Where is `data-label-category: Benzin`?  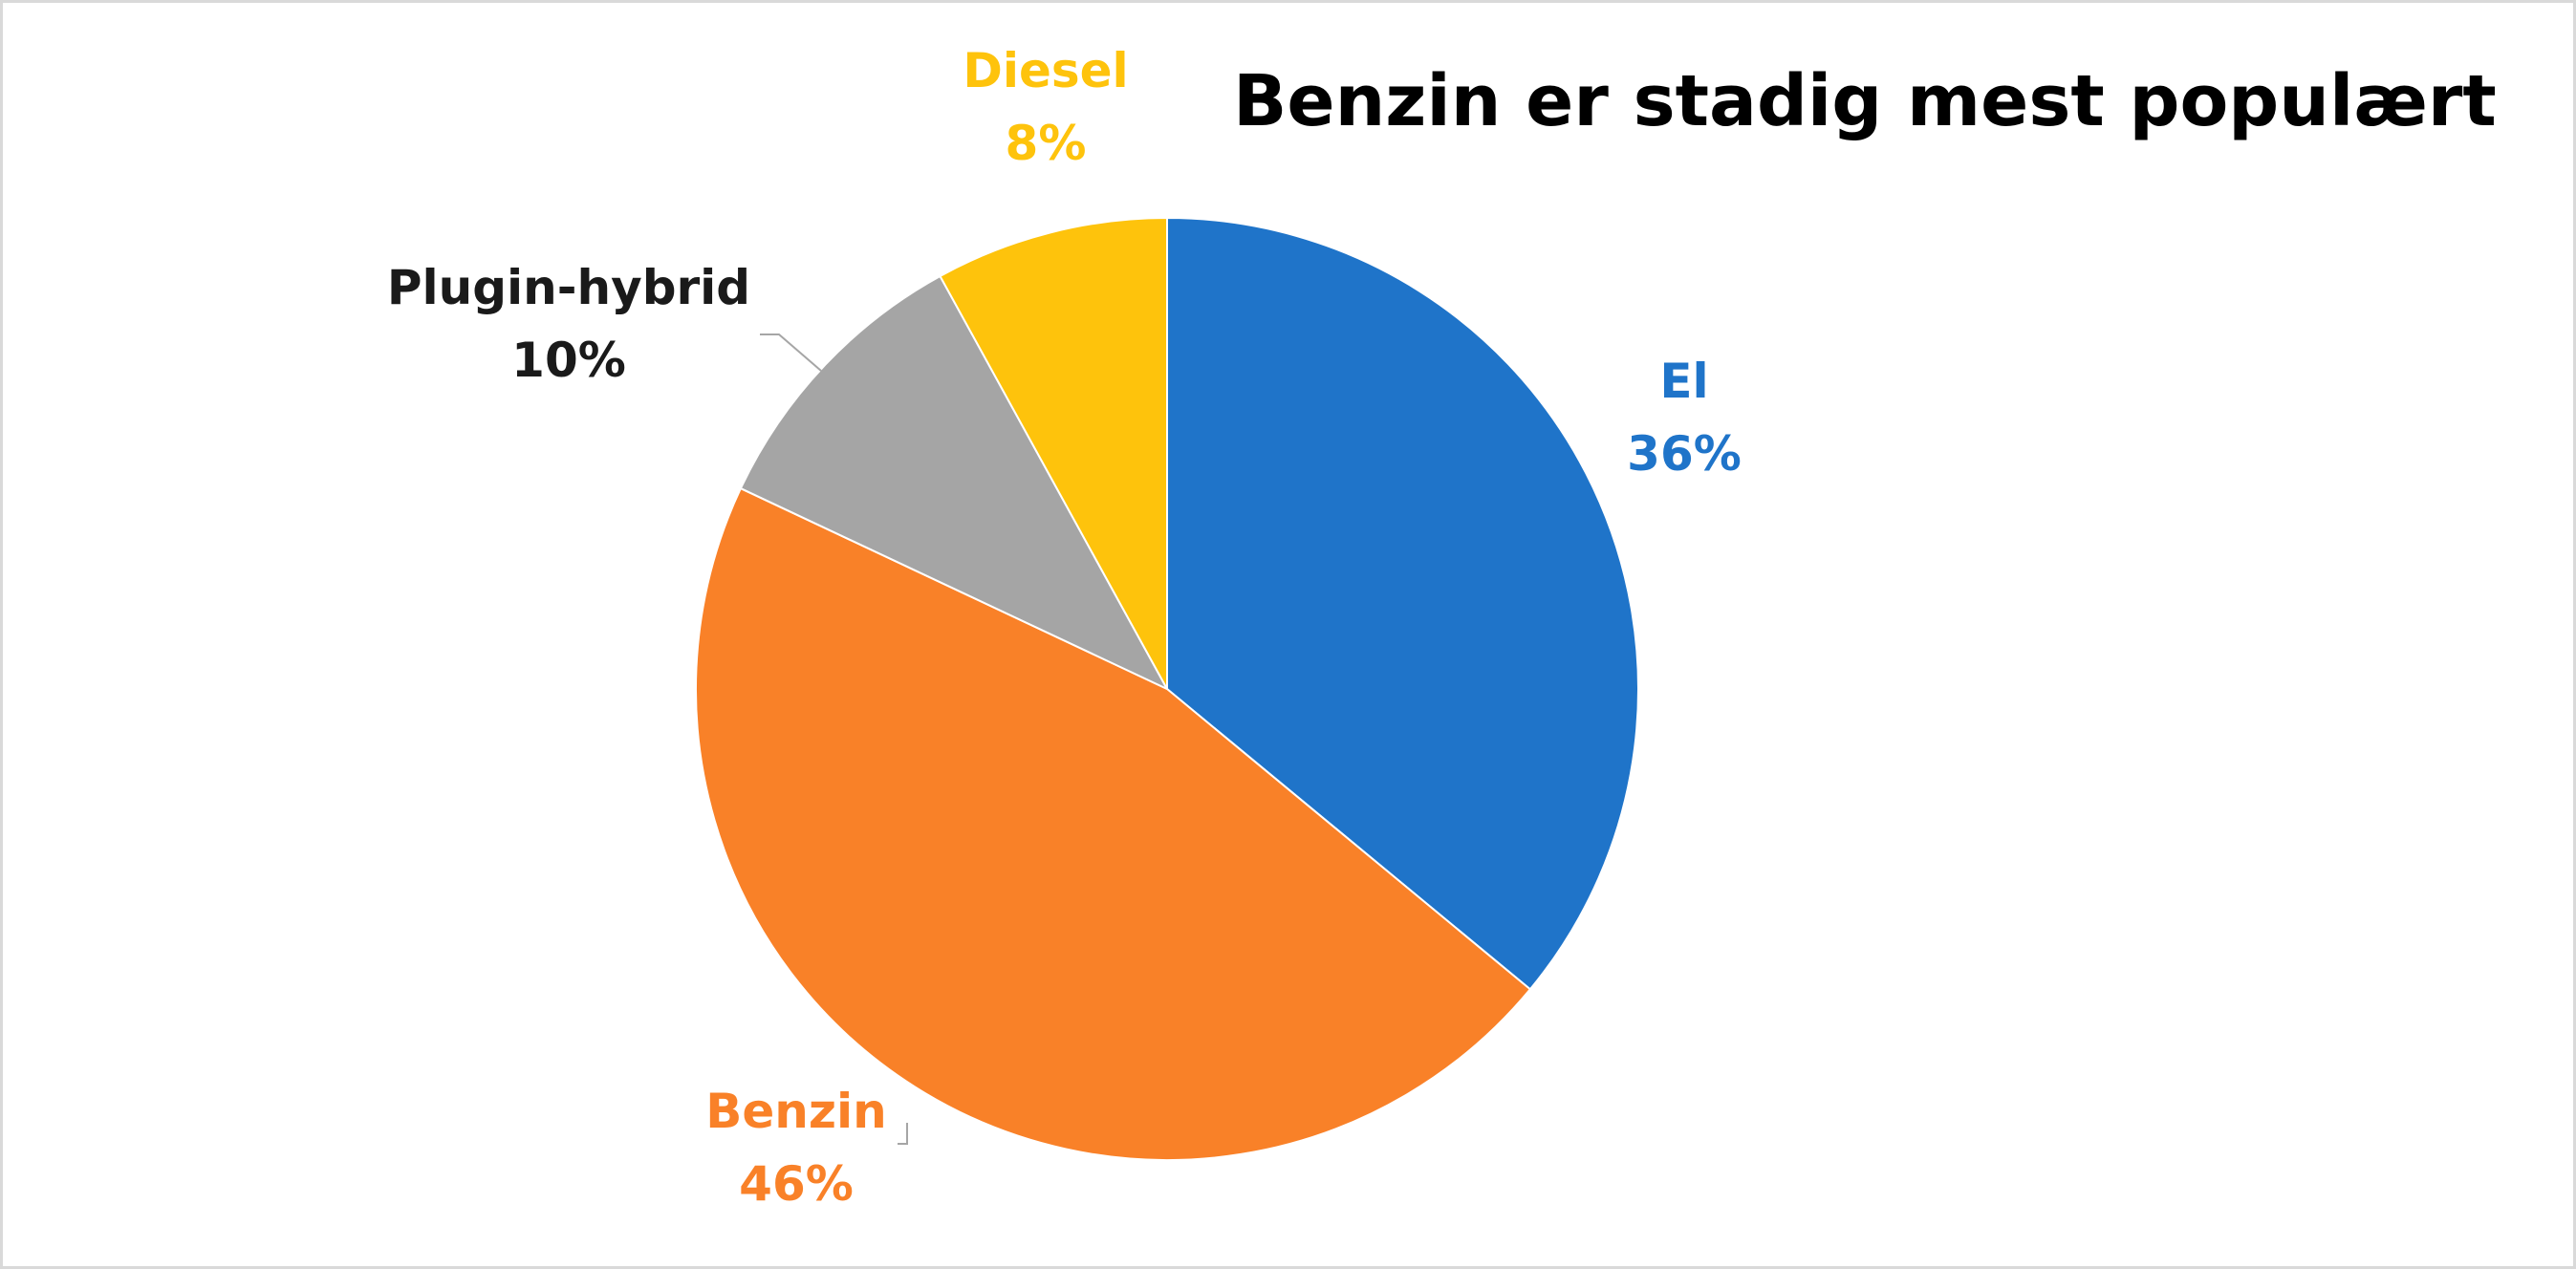 data-label-category: Benzin is located at coordinates (795, 1111).